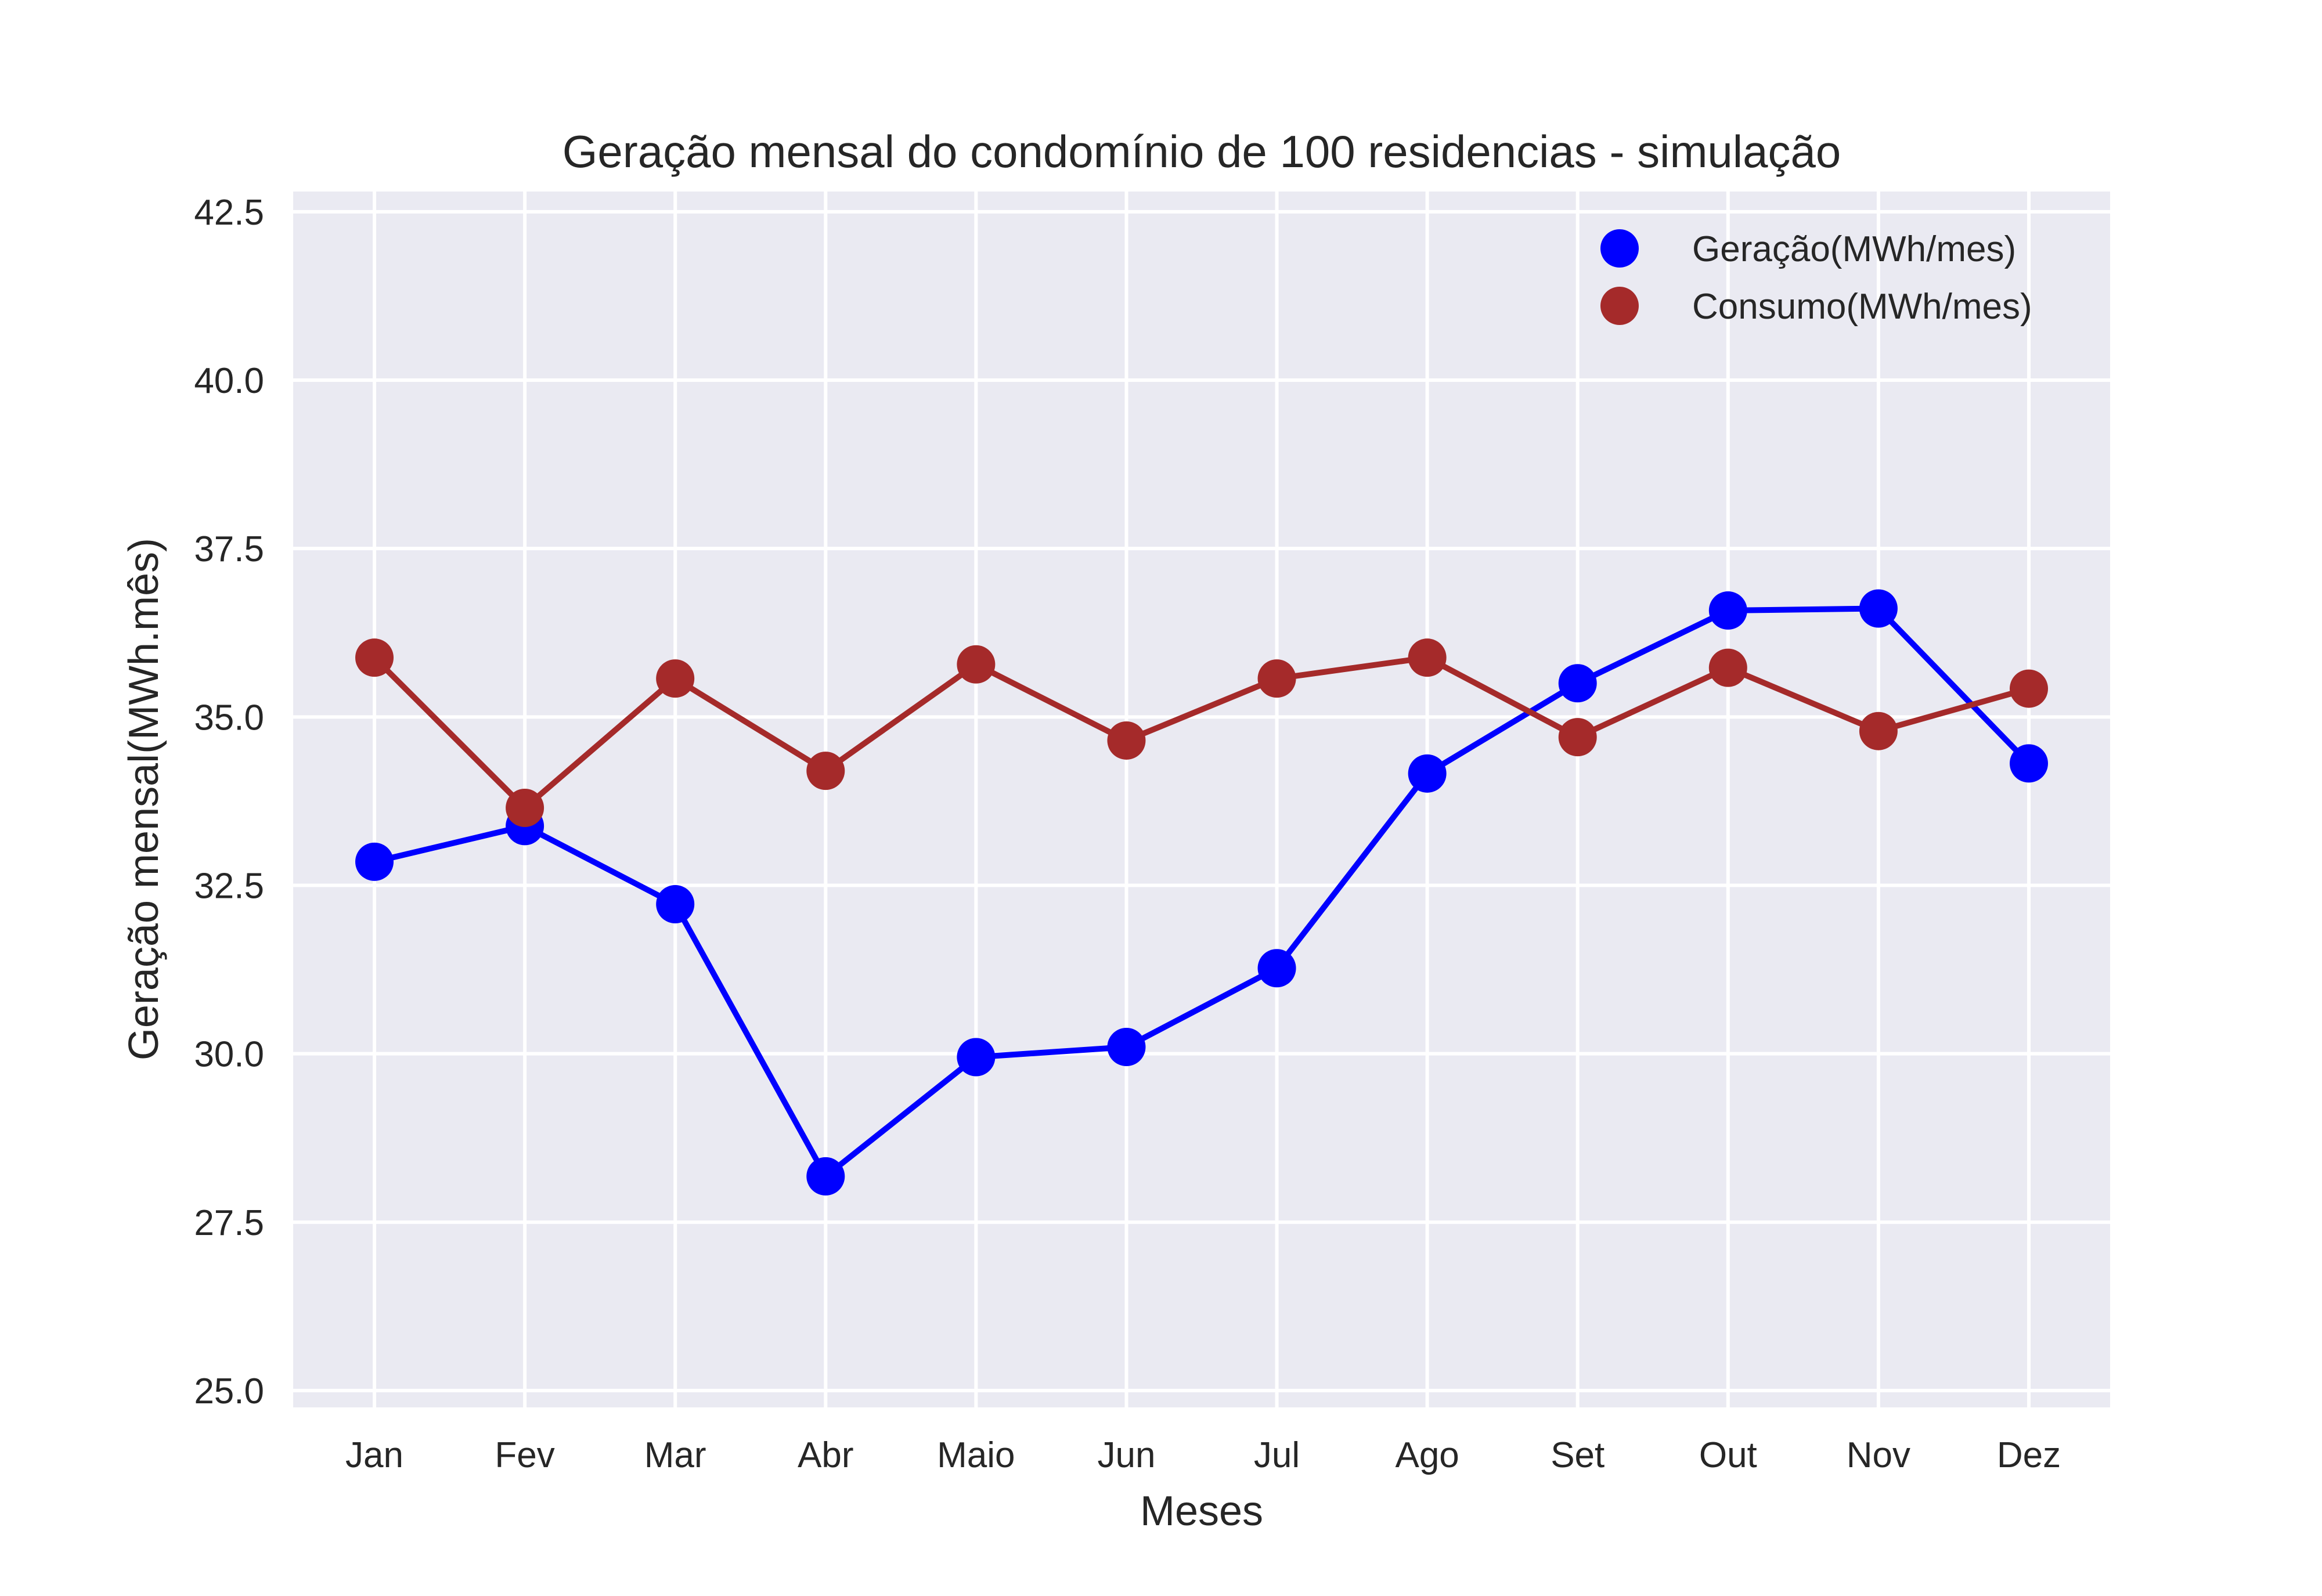 The width and height of the screenshot is (2322, 1596). Describe the element at coordinates (229, 381) in the screenshot. I see `y-tick-label: 40.0` at that location.